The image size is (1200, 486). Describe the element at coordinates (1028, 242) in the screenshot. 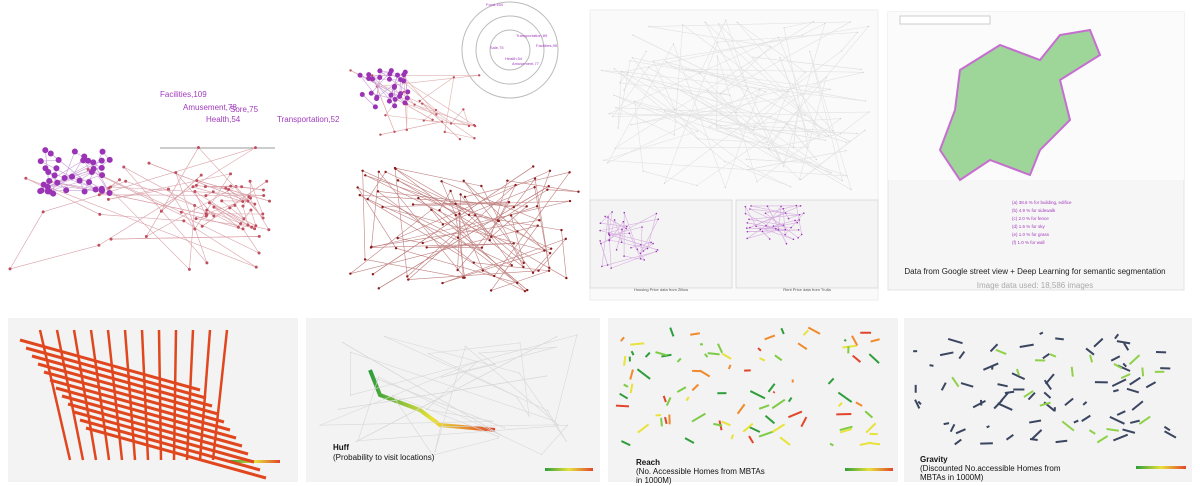

I see `legend-item: (f) 1.0 % for wall` at that location.